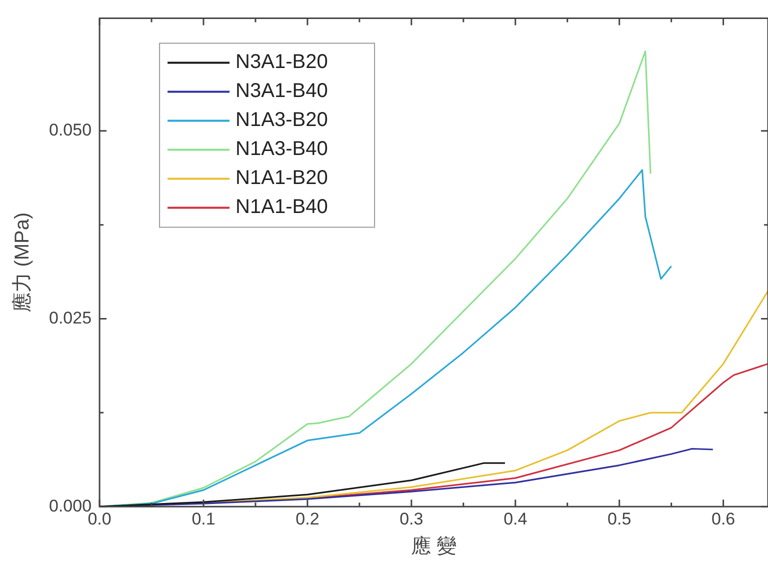 Image resolution: width=768 pixels, height=566 pixels. I want to click on legend-label: N3A1-B20, so click(282, 62).